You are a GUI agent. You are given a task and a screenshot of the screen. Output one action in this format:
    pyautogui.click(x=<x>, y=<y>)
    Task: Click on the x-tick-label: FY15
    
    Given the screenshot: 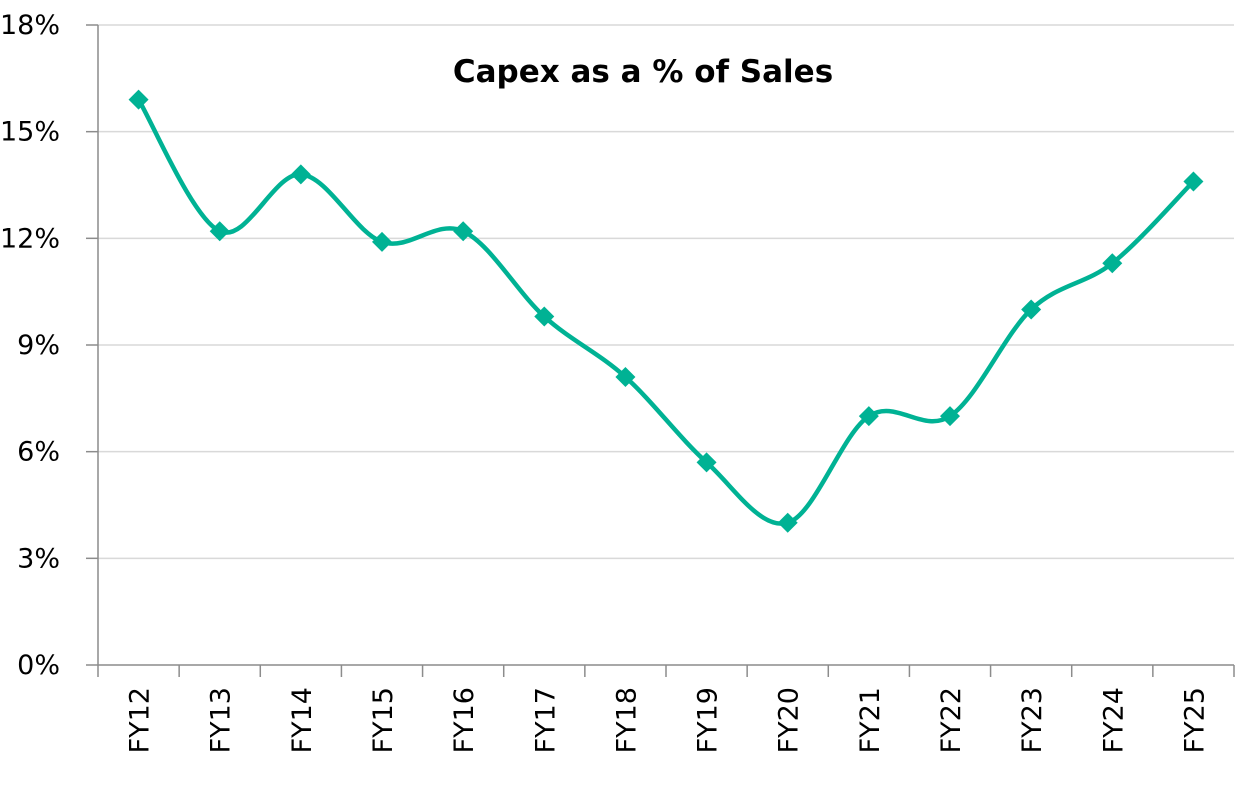 What is the action you would take?
    pyautogui.click(x=383, y=720)
    